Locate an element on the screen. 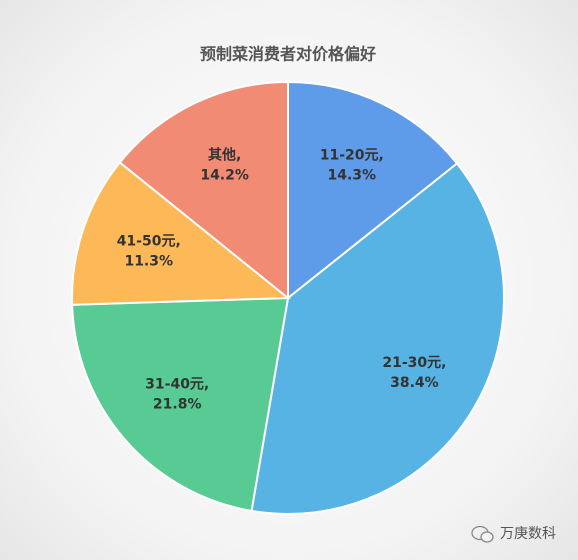 Image resolution: width=578 pixels, height=560 pixels. slice-category-label: 11-20元, is located at coordinates (352, 156).